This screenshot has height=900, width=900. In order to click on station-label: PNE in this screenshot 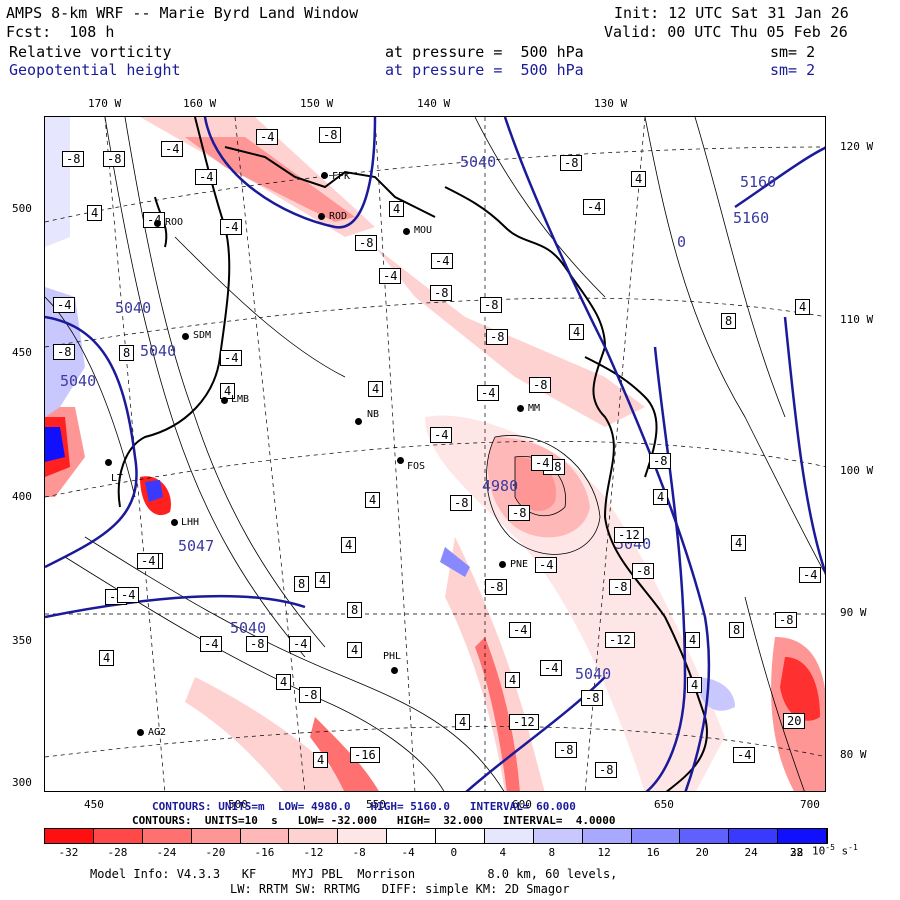, I will do `click(519, 564)`.